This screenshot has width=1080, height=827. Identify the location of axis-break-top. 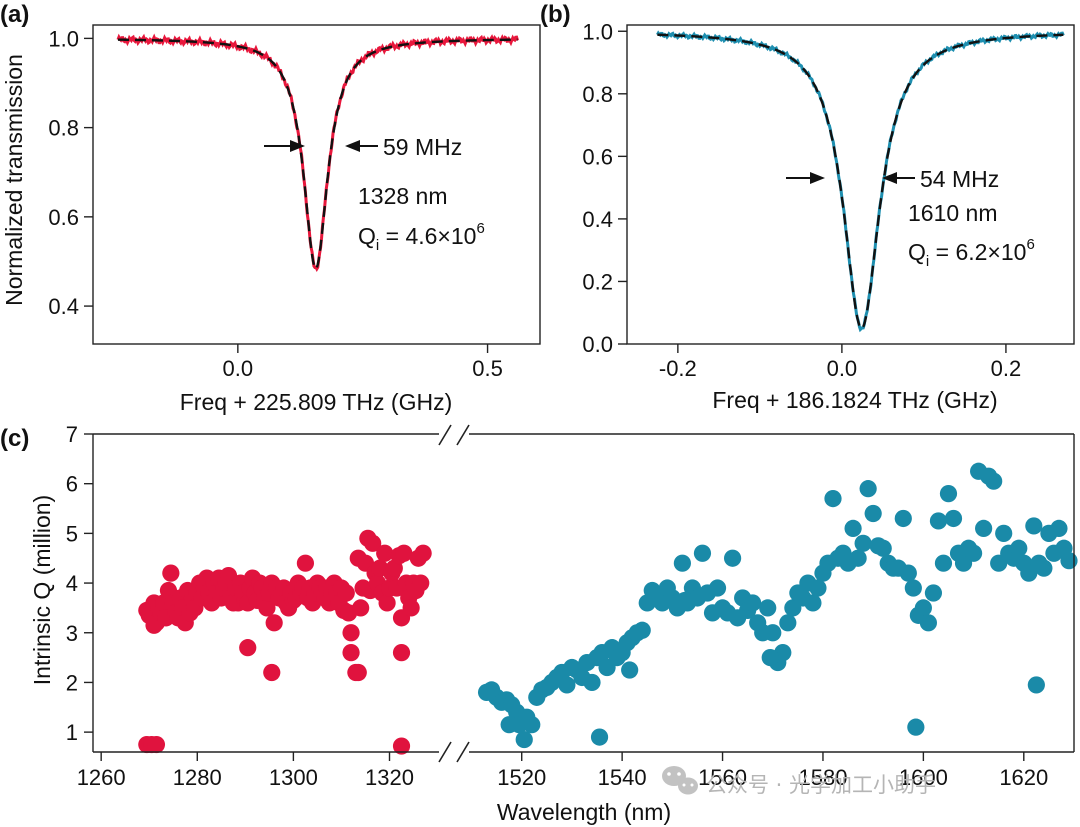
(454, 435).